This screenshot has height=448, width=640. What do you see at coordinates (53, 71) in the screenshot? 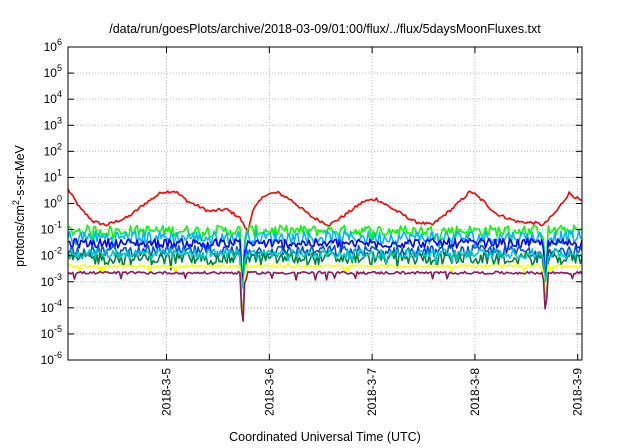
I see `y-tick-label: 10⁵` at bounding box center [53, 71].